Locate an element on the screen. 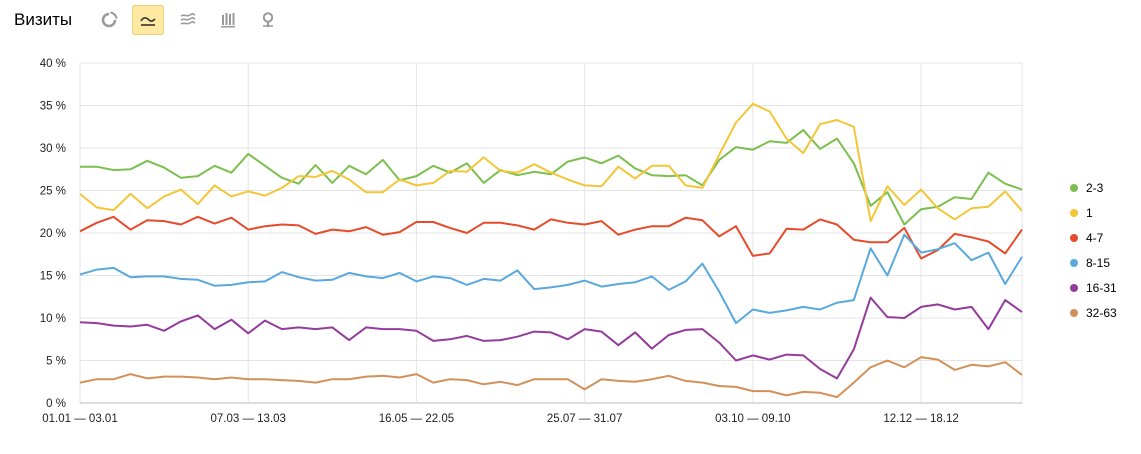 The height and width of the screenshot is (454, 1141). legend-item-4-7: 4-7 is located at coordinates (1093, 237).